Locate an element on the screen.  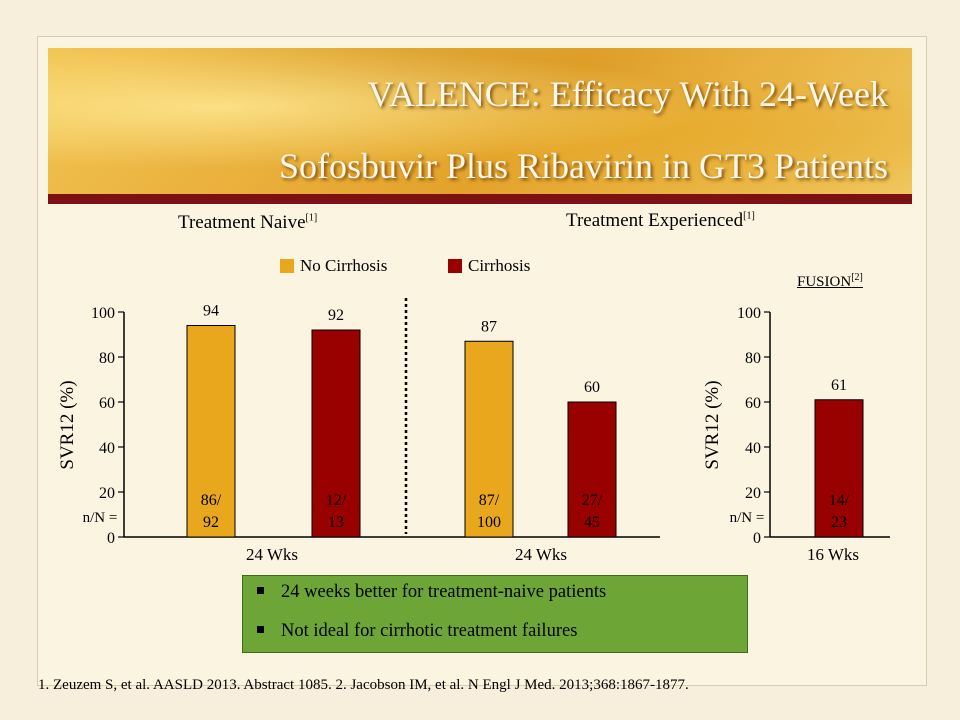
section-label-naive: Treatment Naive[1] is located at coordinates (248, 222).